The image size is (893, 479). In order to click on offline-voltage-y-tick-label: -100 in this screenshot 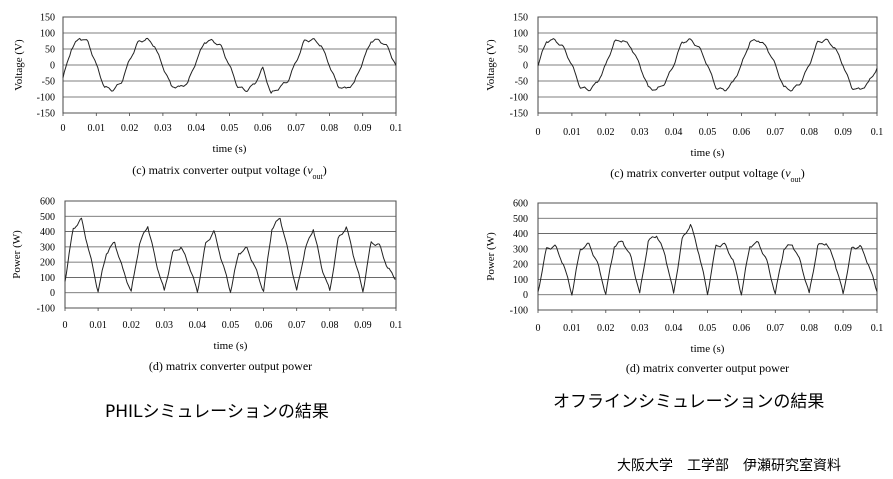, I will do `click(519, 98)`.